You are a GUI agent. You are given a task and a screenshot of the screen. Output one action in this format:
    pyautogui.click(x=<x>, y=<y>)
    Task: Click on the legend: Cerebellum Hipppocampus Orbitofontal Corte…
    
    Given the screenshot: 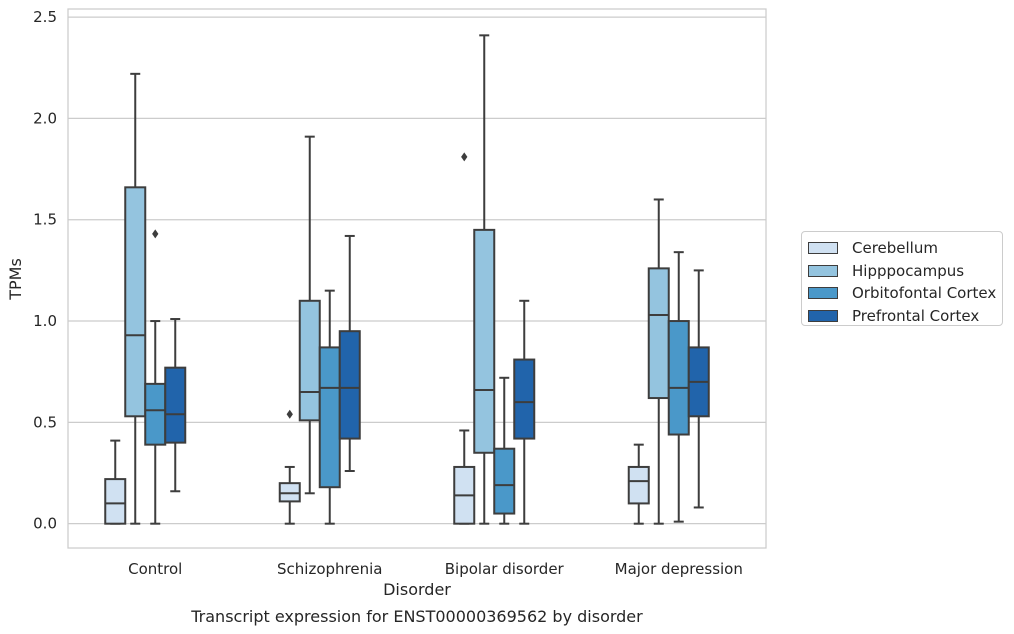 What is the action you would take?
    pyautogui.click(x=902, y=278)
    